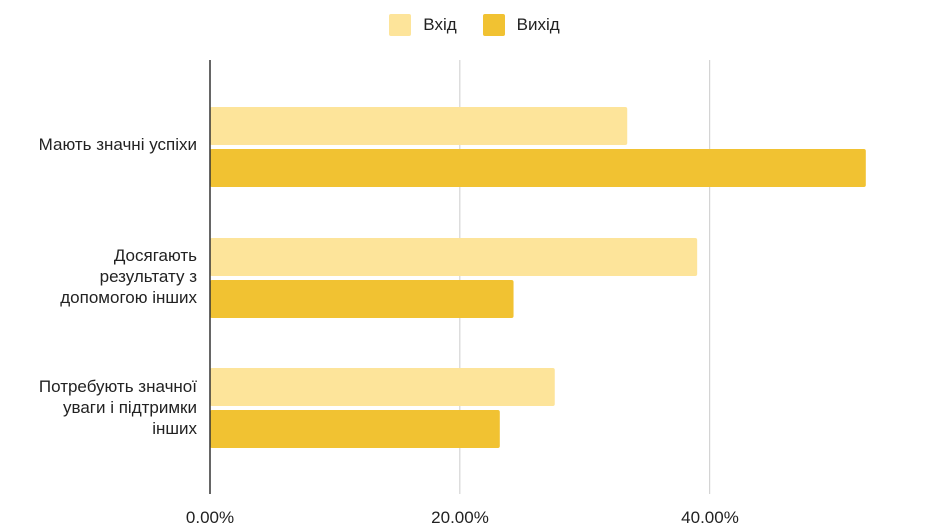 The width and height of the screenshot is (949, 528). Describe the element at coordinates (174, 428) in the screenshot. I see `category-label-line: інших` at that location.